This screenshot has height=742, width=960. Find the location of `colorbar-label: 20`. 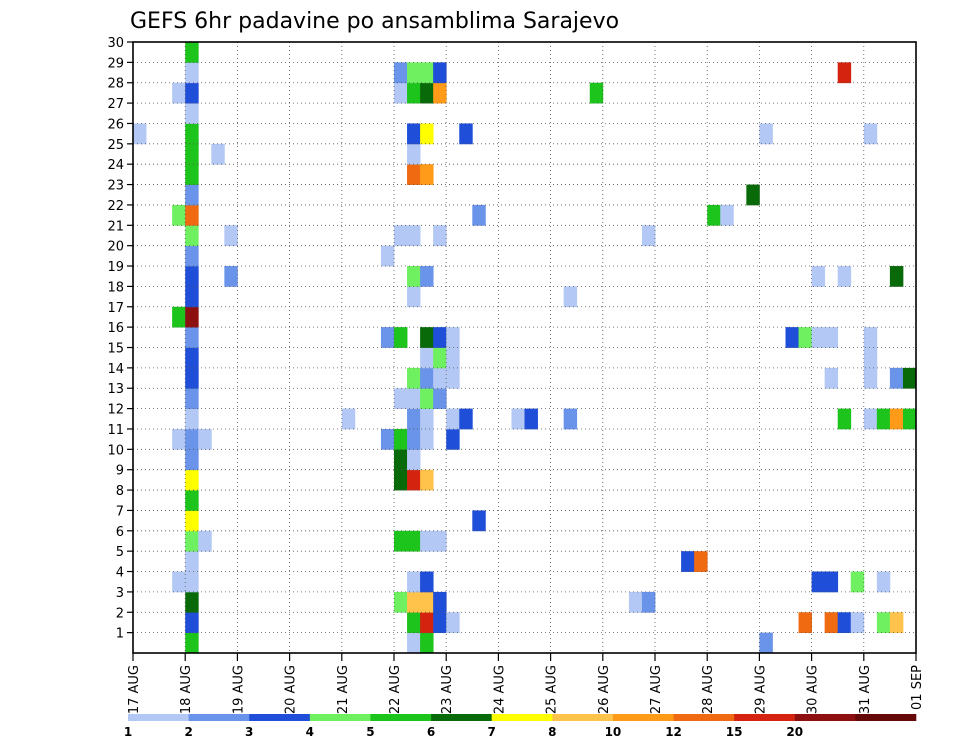

colorbar-label: 20 is located at coordinates (794, 732).